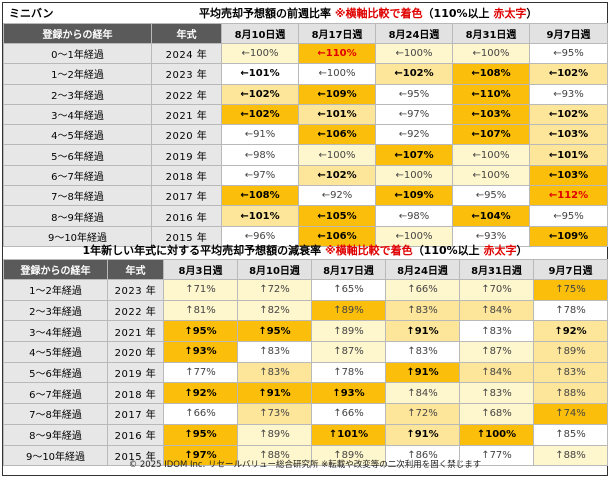 The width and height of the screenshot is (612, 480). What do you see at coordinates (456, 13) in the screenshot?
I see `title-note-paren: （110%以上` at bounding box center [456, 13].